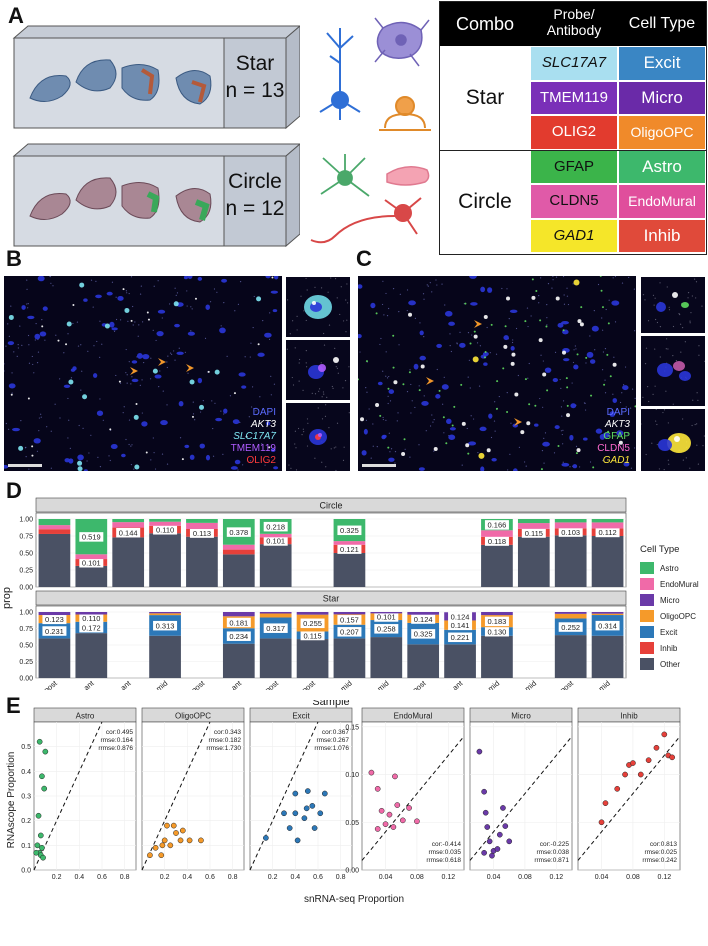  I want to click on x-tick-label: 0.08, so click(417, 877).